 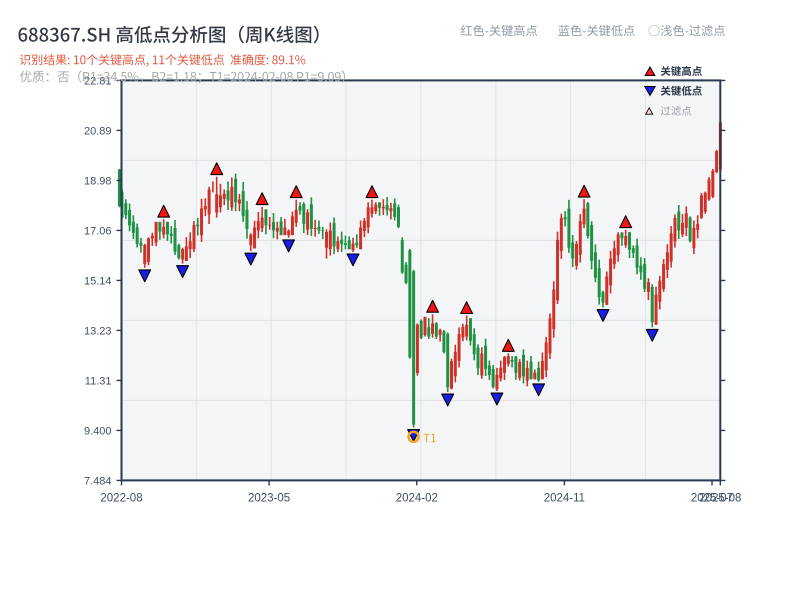 What do you see at coordinates (417, 499) in the screenshot?
I see `svg-text: 2024-02` at bounding box center [417, 499].